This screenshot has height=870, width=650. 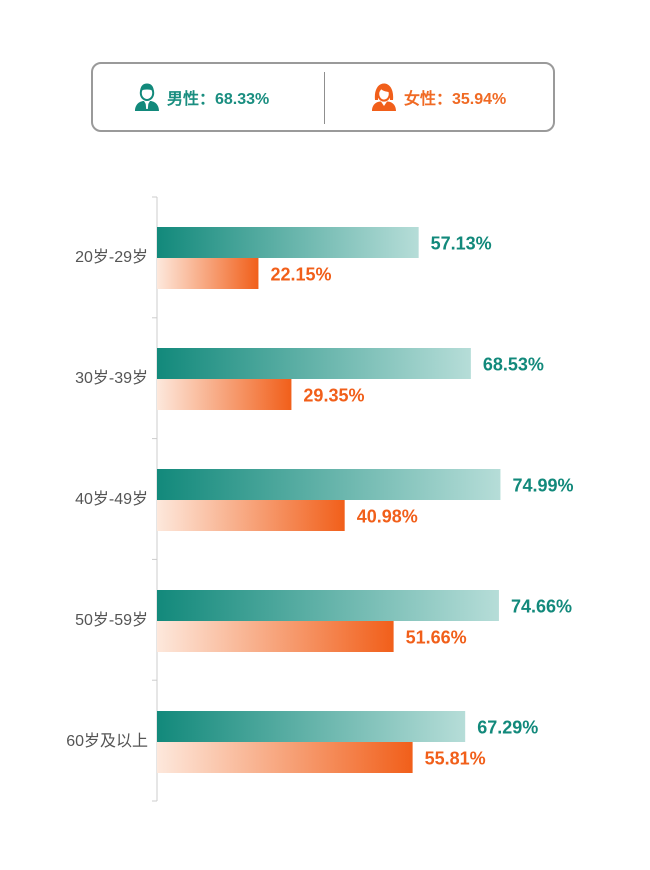 What do you see at coordinates (111, 378) in the screenshot?
I see `category-label: 30岁-39岁` at bounding box center [111, 378].